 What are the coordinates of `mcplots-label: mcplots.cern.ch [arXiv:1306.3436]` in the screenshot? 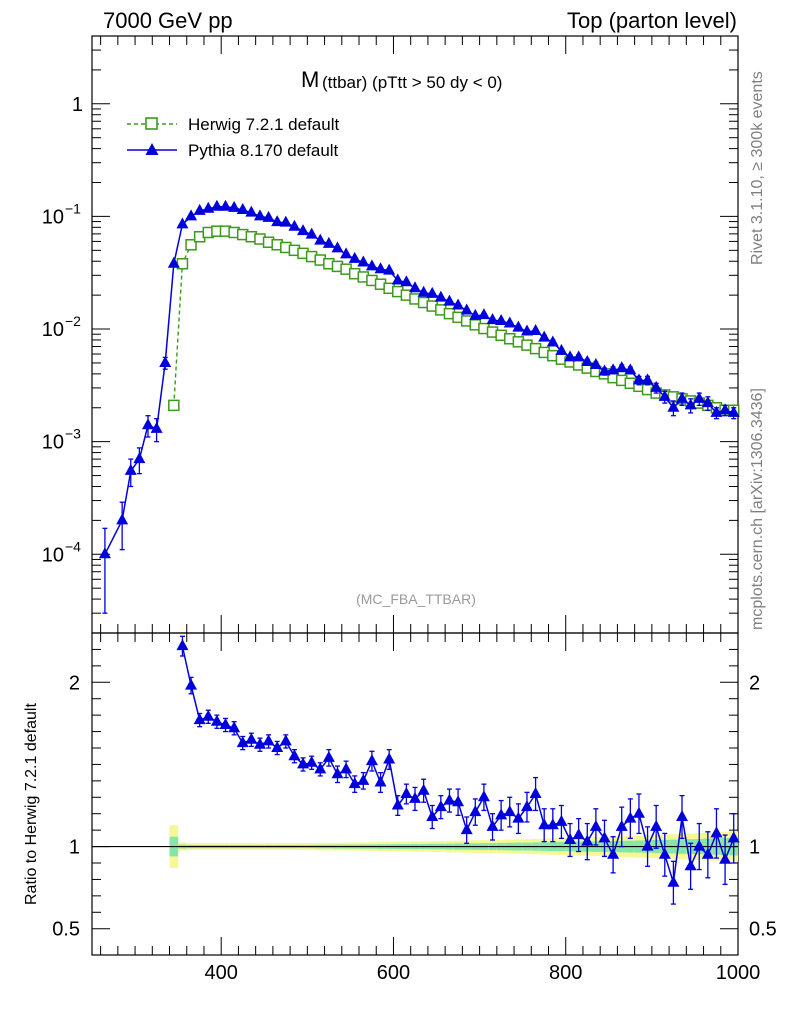 It's located at (757, 509).